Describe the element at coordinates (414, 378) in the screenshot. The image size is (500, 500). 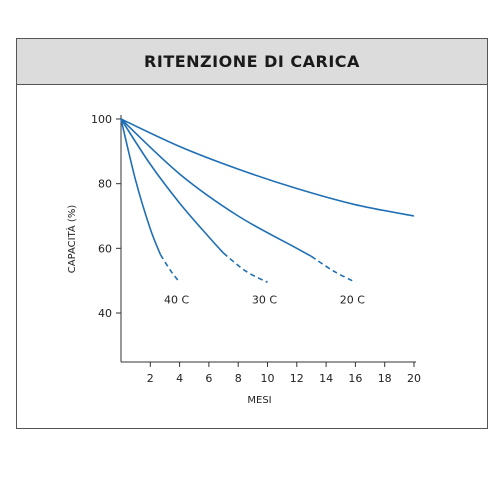
I see `x-tick-label: 20` at that location.